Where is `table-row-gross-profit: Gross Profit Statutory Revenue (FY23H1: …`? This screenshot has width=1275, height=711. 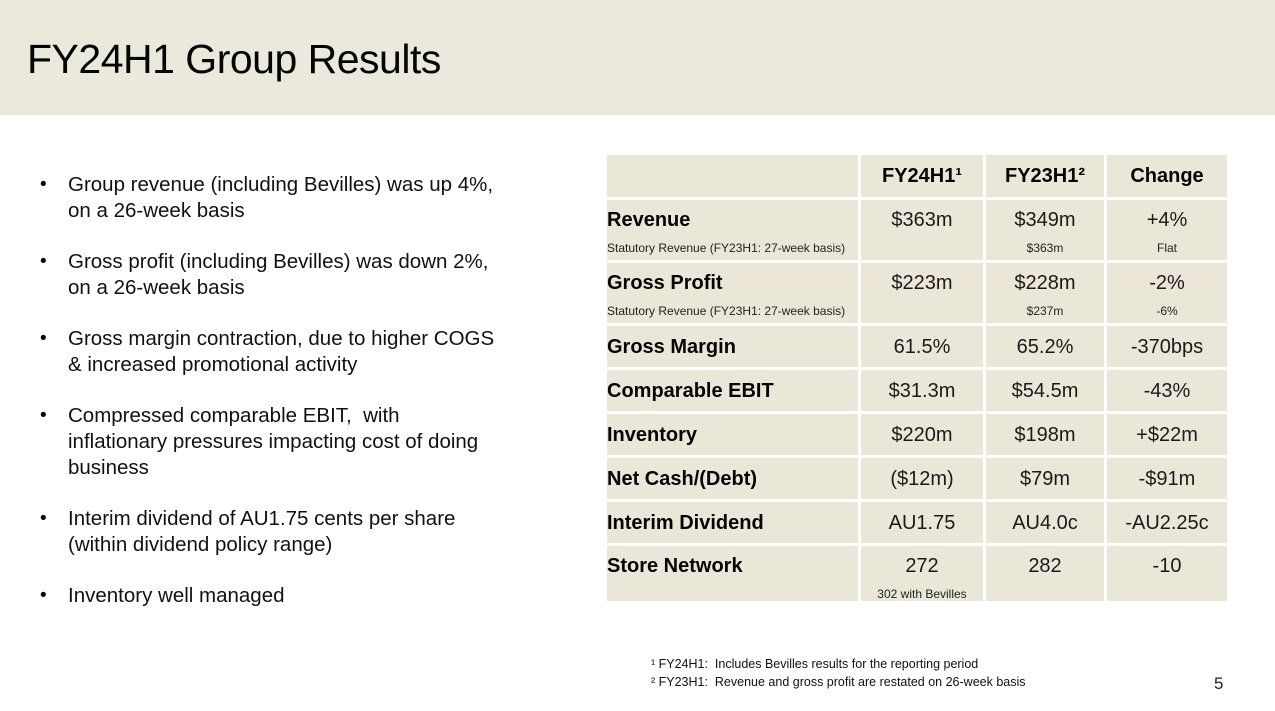 table-row-gross-profit: Gross Profit Statutory Revenue (FY23H1: … is located at coordinates (917, 293).